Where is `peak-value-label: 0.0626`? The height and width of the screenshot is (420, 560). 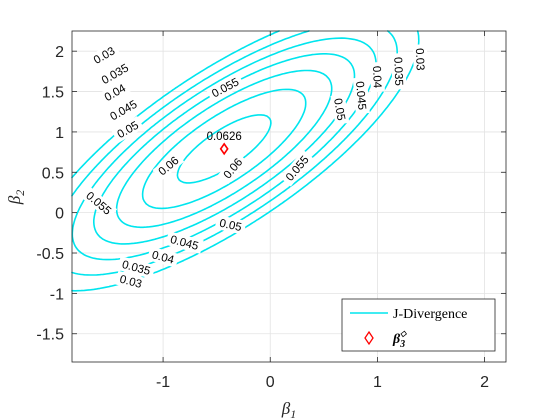 peak-value-label: 0.0626 is located at coordinates (224, 137).